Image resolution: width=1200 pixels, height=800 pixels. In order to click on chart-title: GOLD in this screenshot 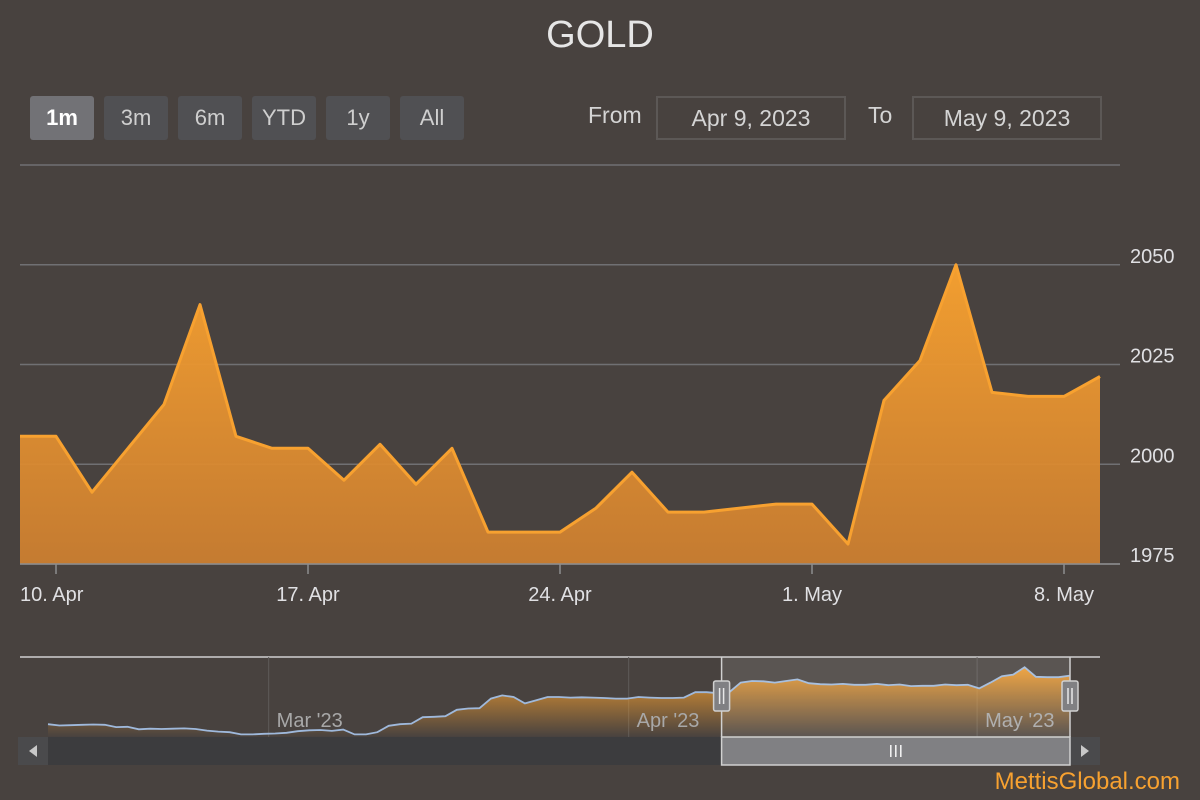, I will do `click(600, 35)`.